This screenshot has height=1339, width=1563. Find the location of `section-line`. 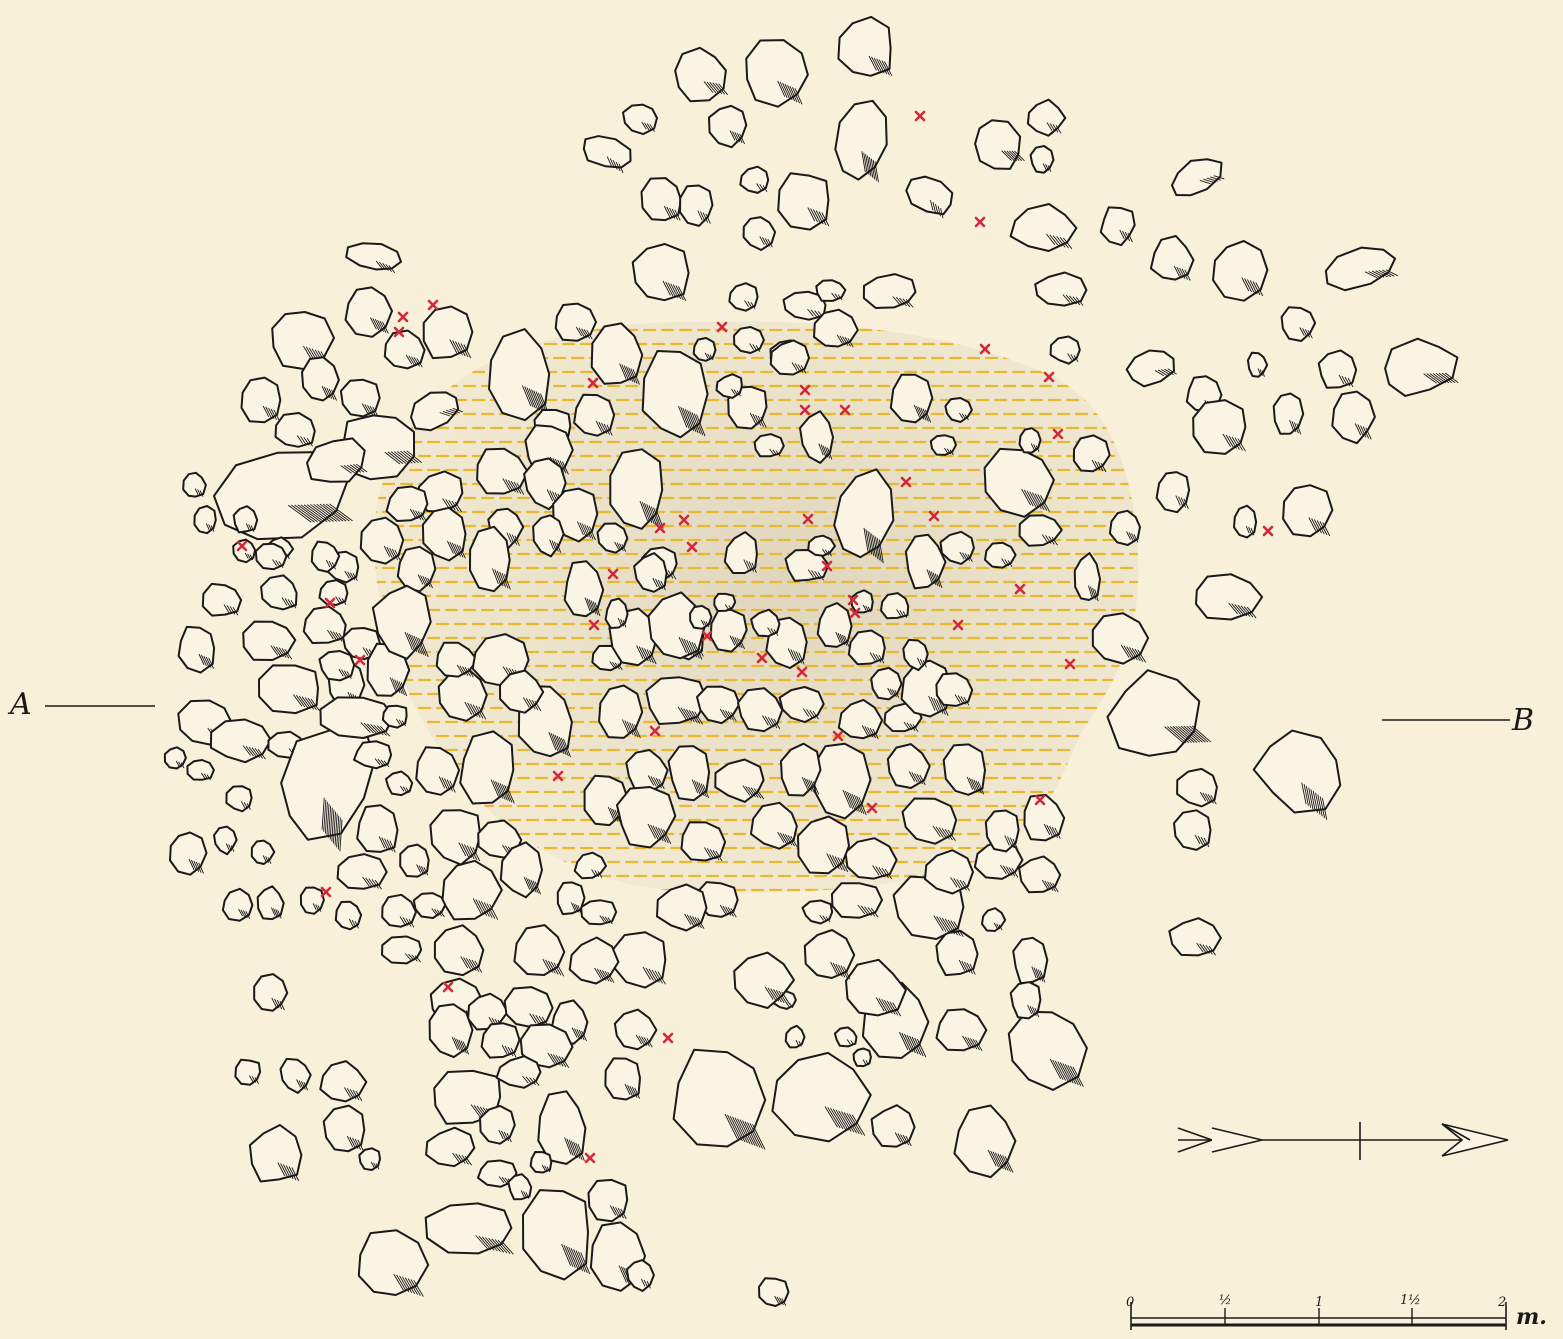

section-line is located at coordinates (777, 713).